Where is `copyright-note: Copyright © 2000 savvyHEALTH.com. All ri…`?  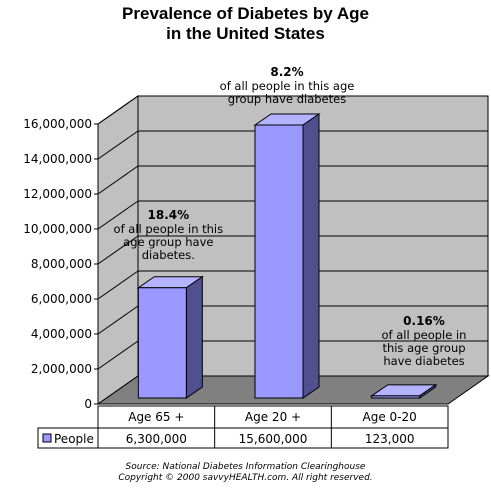 copyright-note: Copyright © 2000 savvyHEALTH.com. All ri… is located at coordinates (245, 478).